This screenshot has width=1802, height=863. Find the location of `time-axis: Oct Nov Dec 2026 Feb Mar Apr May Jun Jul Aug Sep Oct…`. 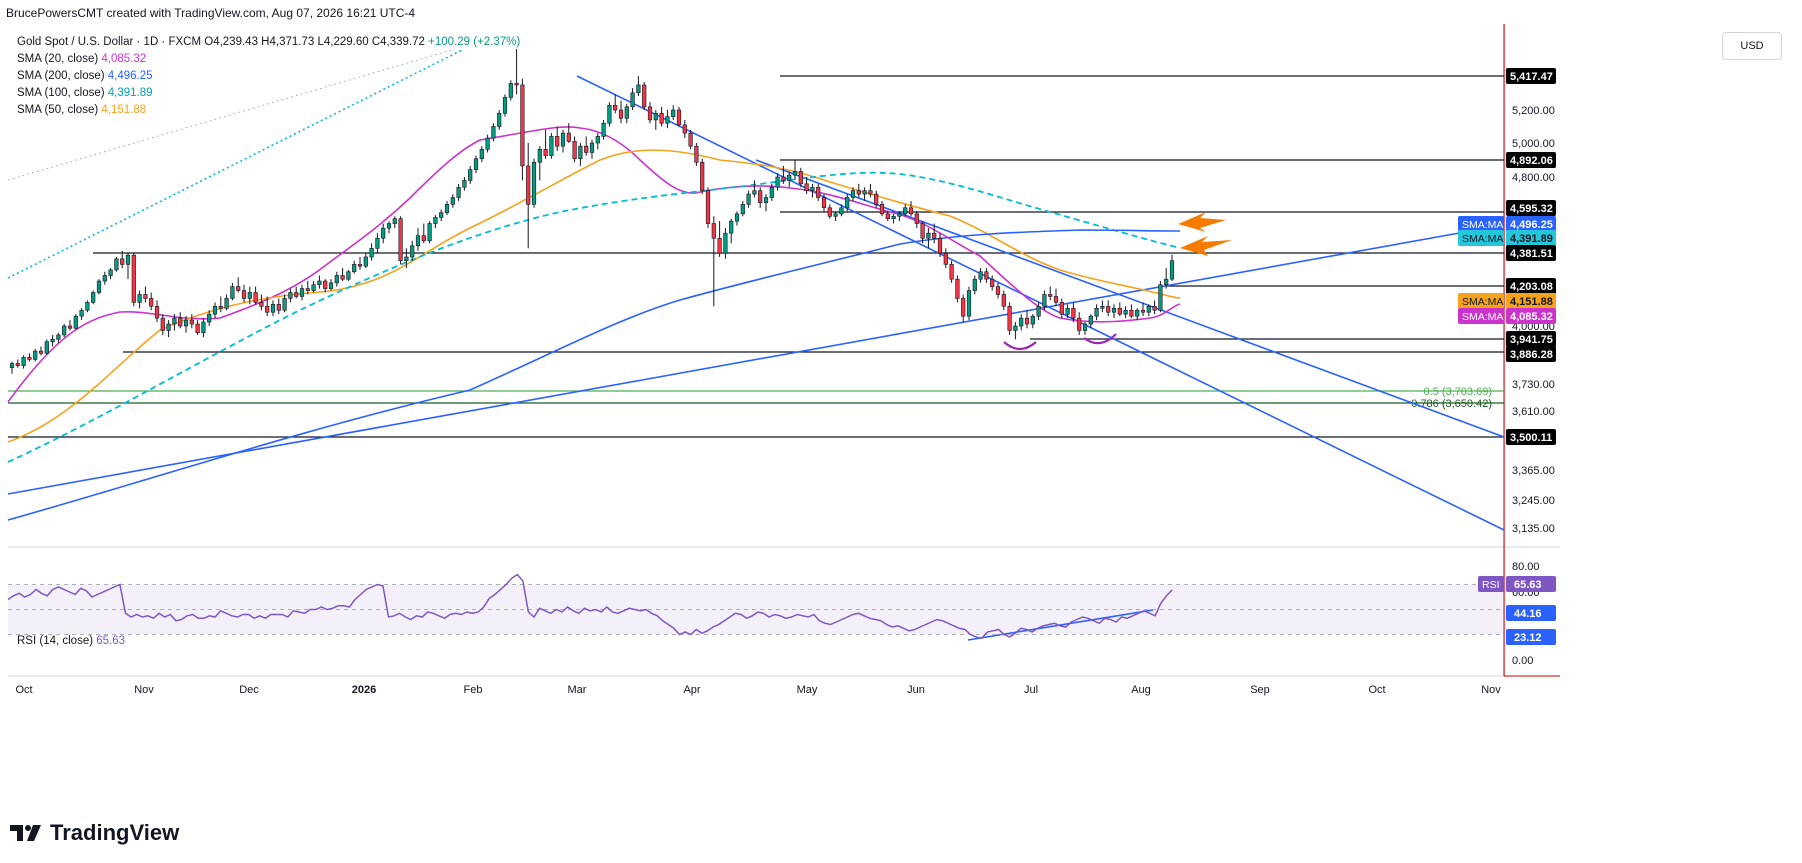

time-axis: Oct Nov Dec 2026 Feb Mar Apr May Jun Jul Aug Sep Oct… is located at coordinates (758, 690).